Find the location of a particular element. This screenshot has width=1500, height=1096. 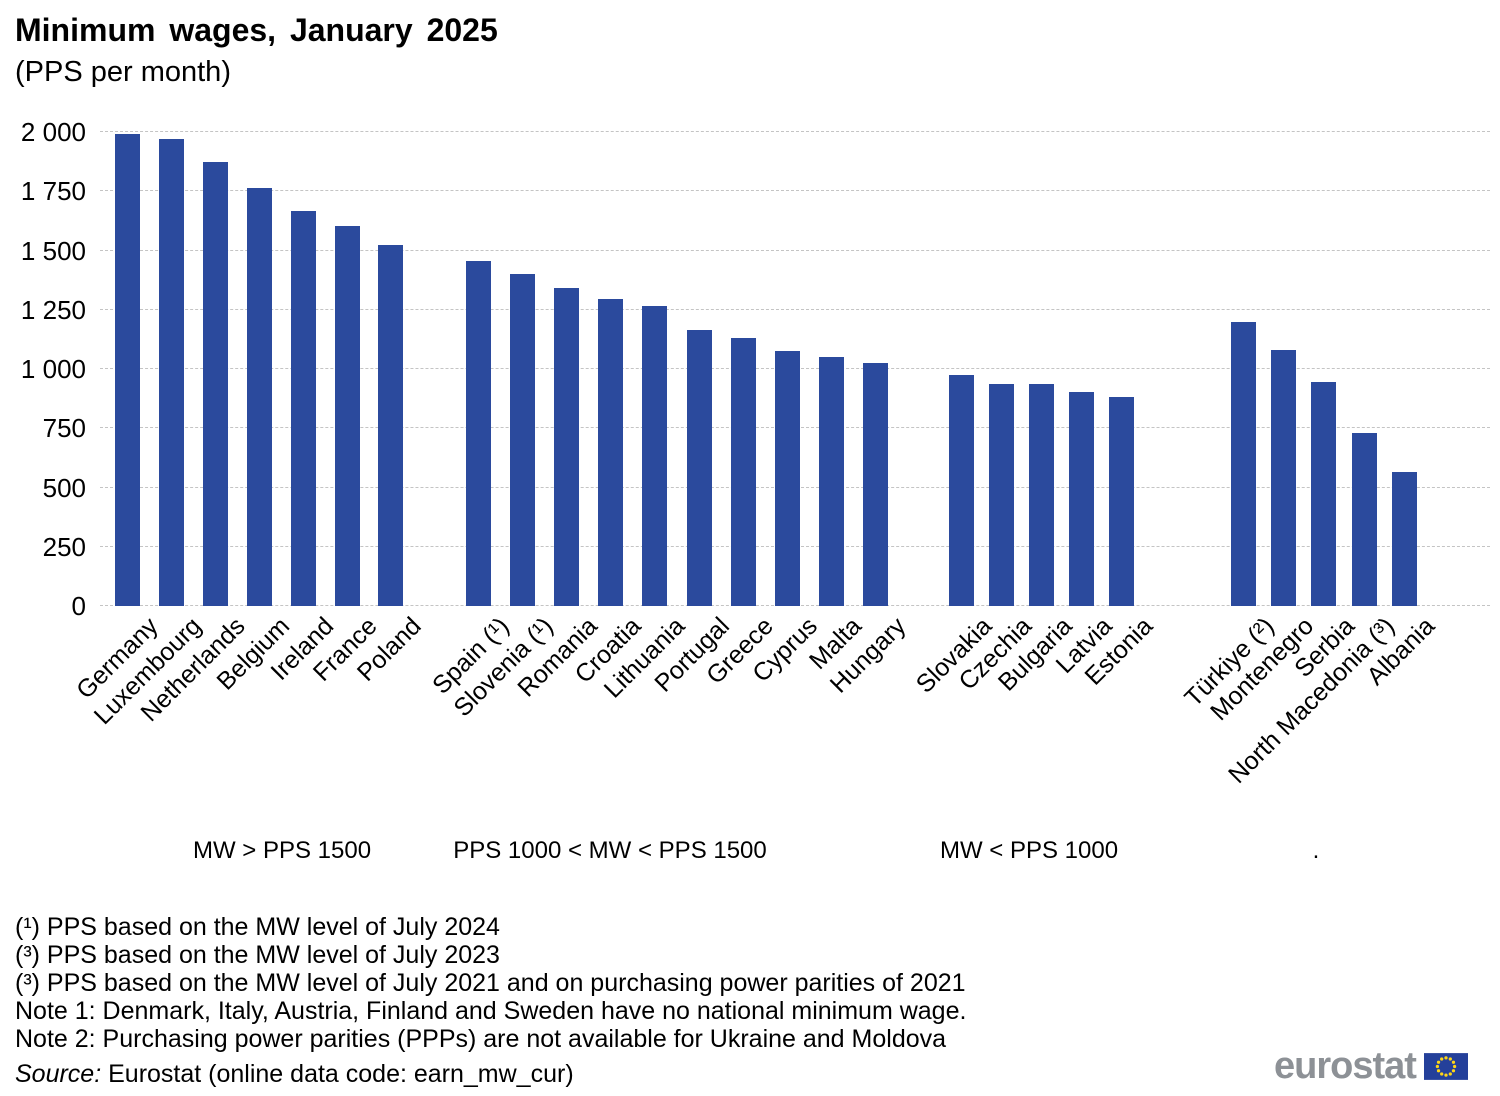

bar-montenegro is located at coordinates (1284, 478).